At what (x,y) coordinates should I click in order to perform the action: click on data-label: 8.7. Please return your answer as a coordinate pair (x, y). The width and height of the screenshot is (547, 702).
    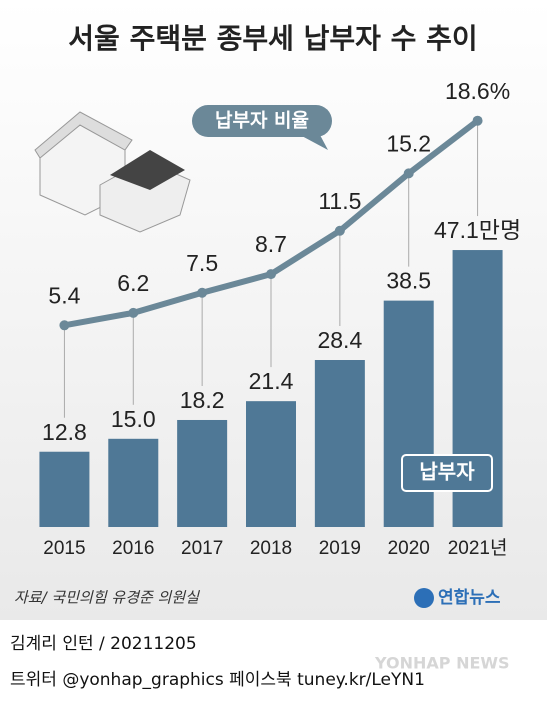
    Looking at the image, I should click on (271, 244).